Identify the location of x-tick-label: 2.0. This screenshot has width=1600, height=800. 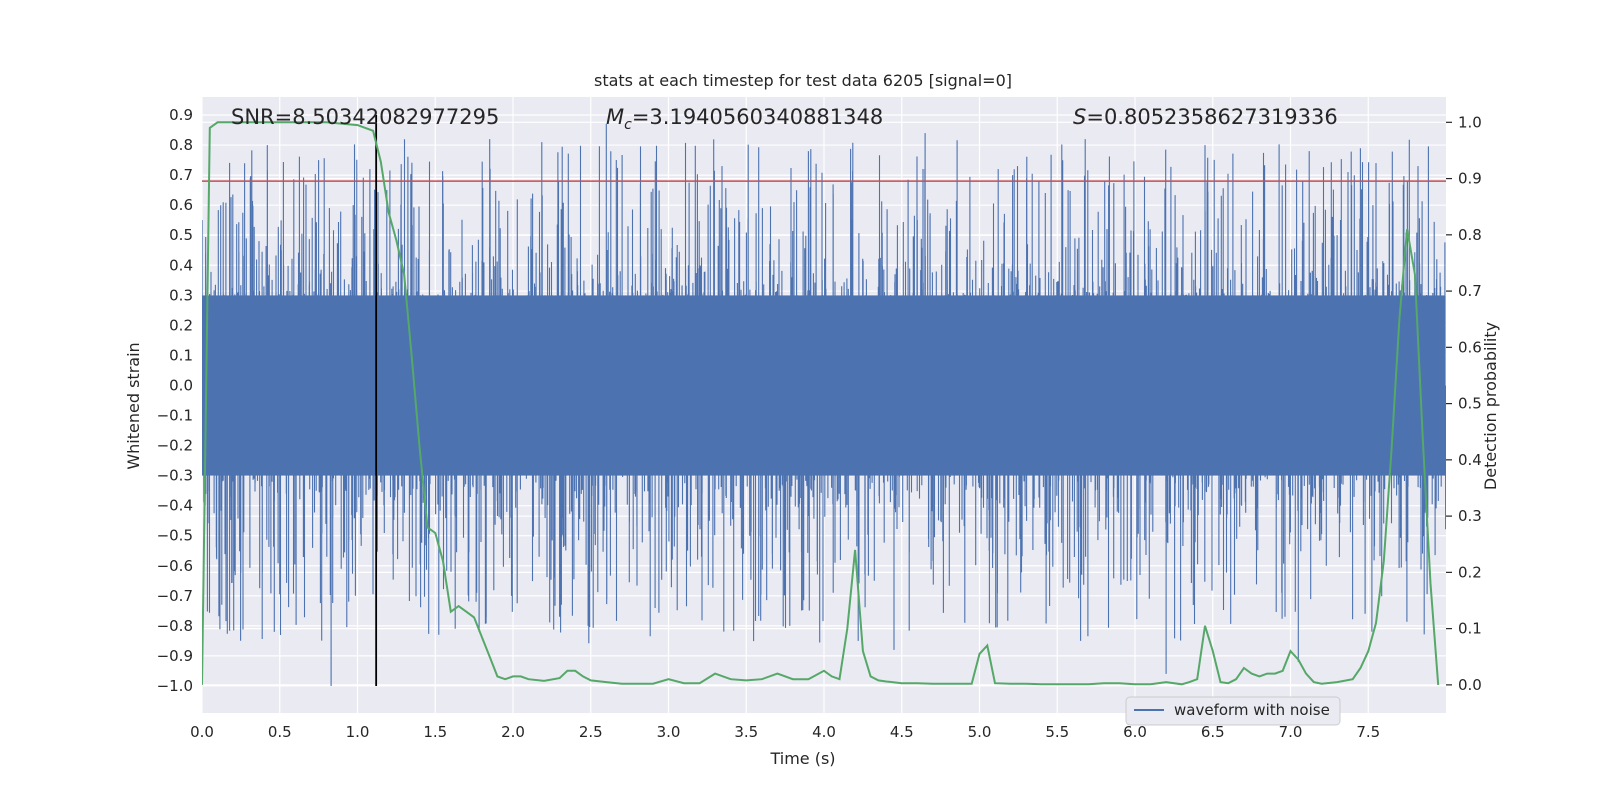
(513, 732).